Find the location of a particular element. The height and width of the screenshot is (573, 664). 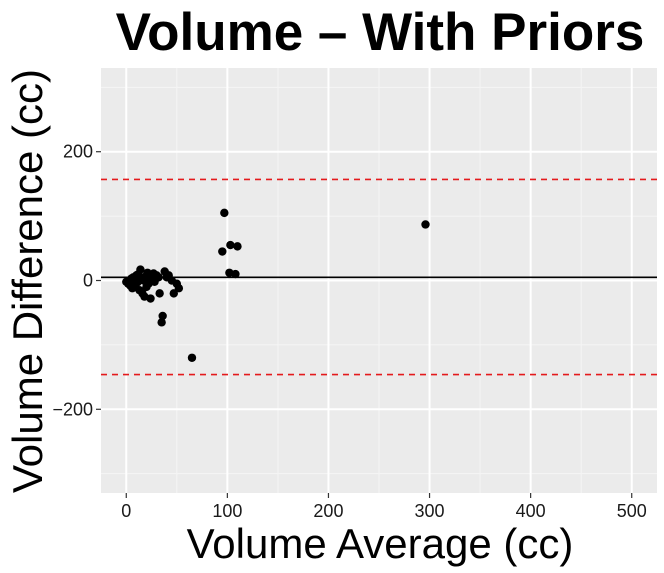

x-tick-label: 100 is located at coordinates (227, 511).